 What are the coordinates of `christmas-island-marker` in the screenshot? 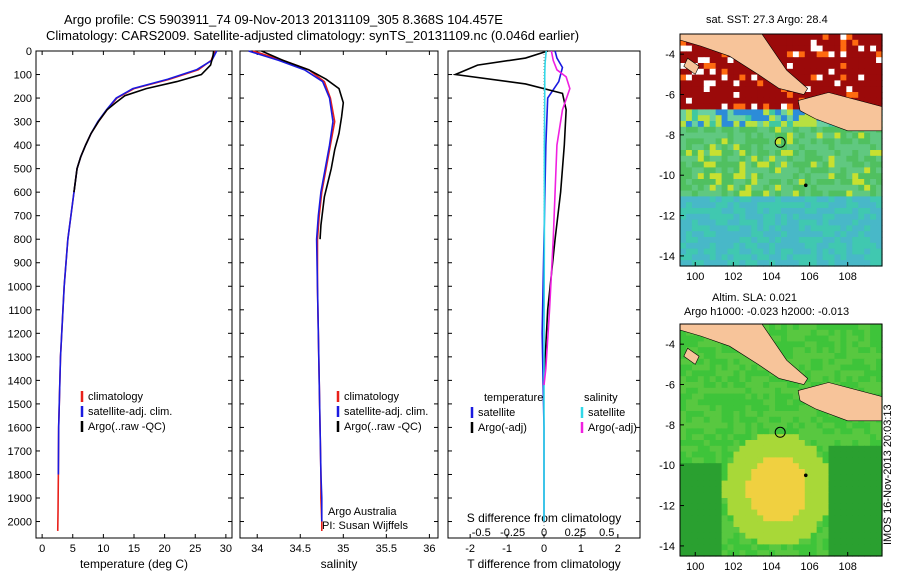 It's located at (805, 475).